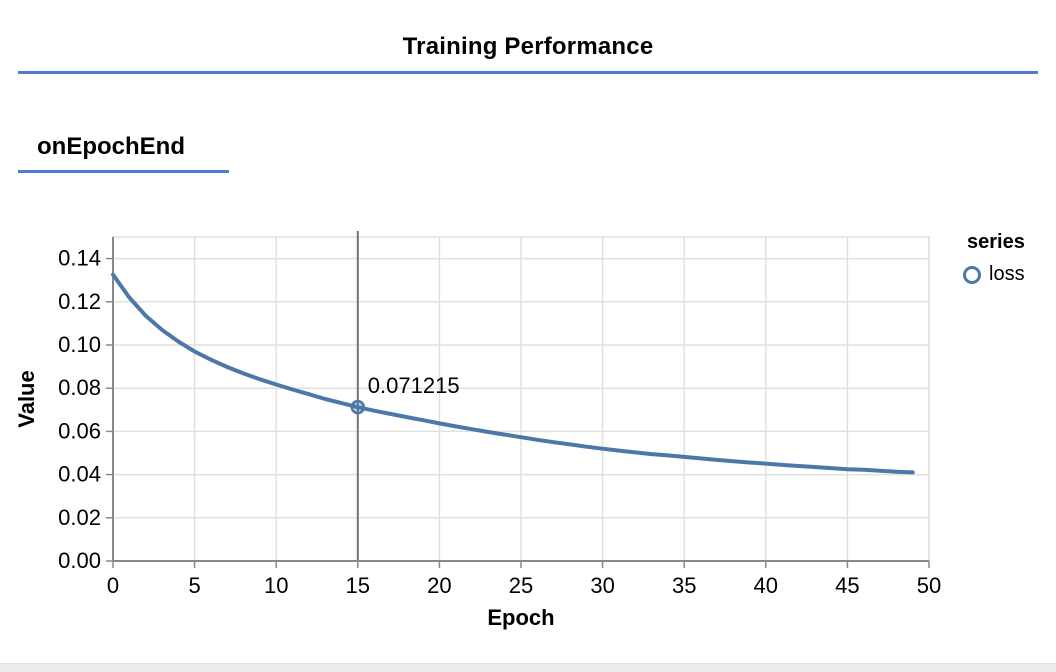 This screenshot has height=672, width=1056. Describe the element at coordinates (79, 258) in the screenshot. I see `y-tick-label: 0.14` at that location.